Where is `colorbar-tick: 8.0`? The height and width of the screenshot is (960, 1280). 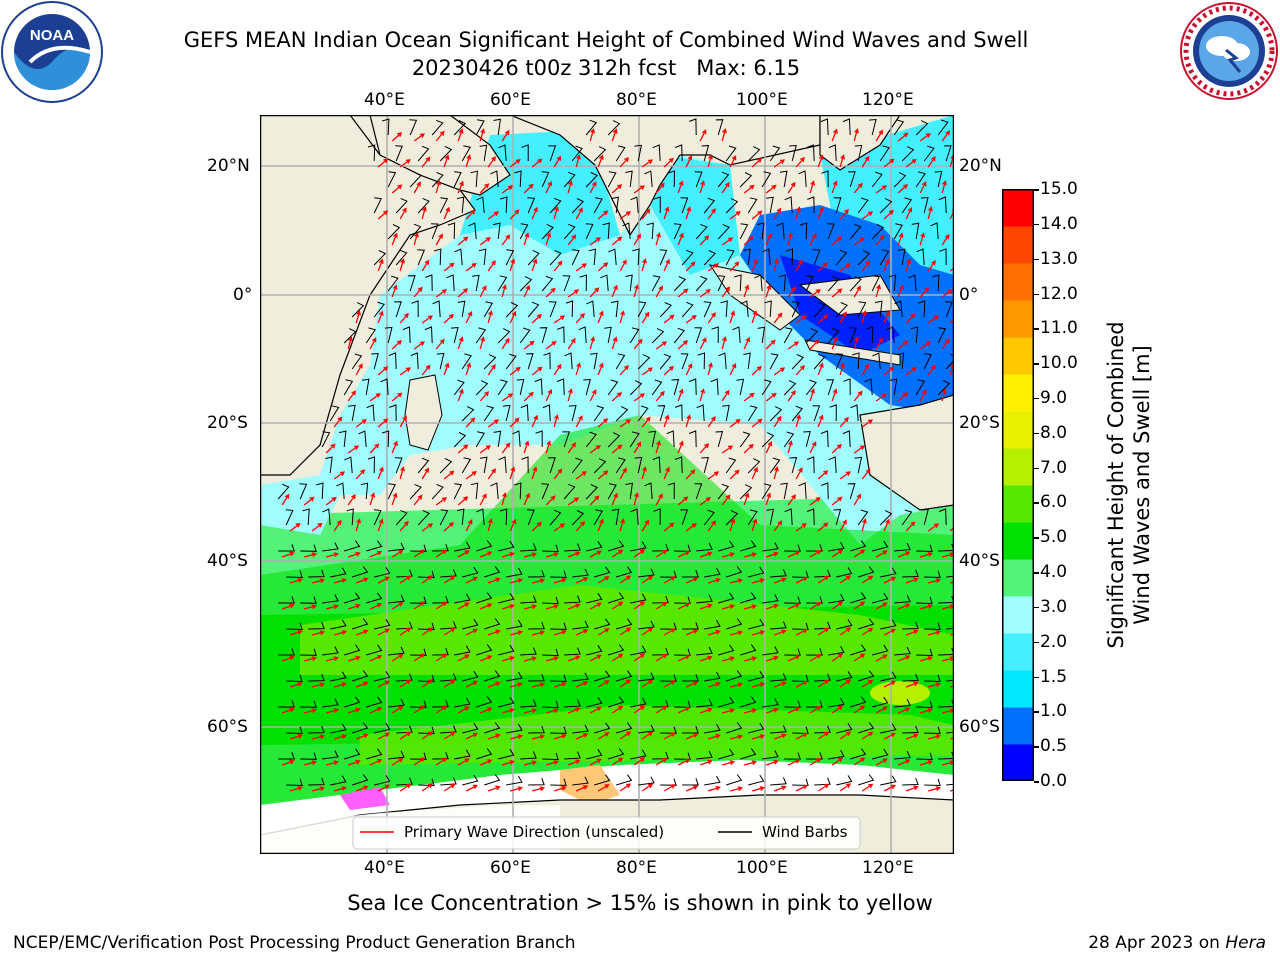 colorbar-tick: 8.0 is located at coordinates (1054, 432).